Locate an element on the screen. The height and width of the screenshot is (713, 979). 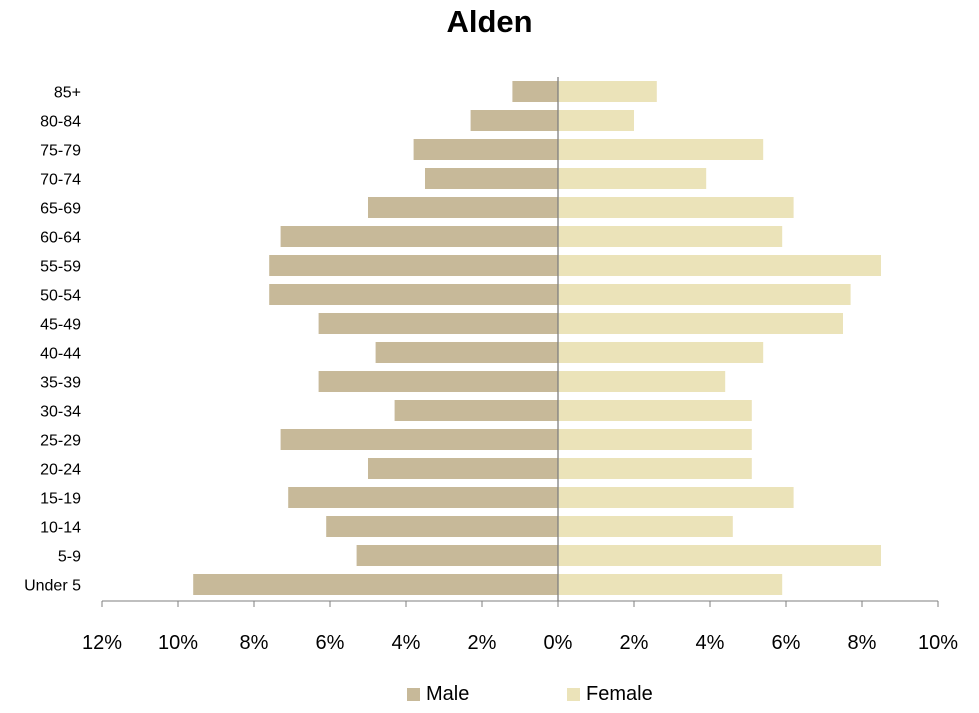
y-tick-label: 80-84 is located at coordinates (60, 122).